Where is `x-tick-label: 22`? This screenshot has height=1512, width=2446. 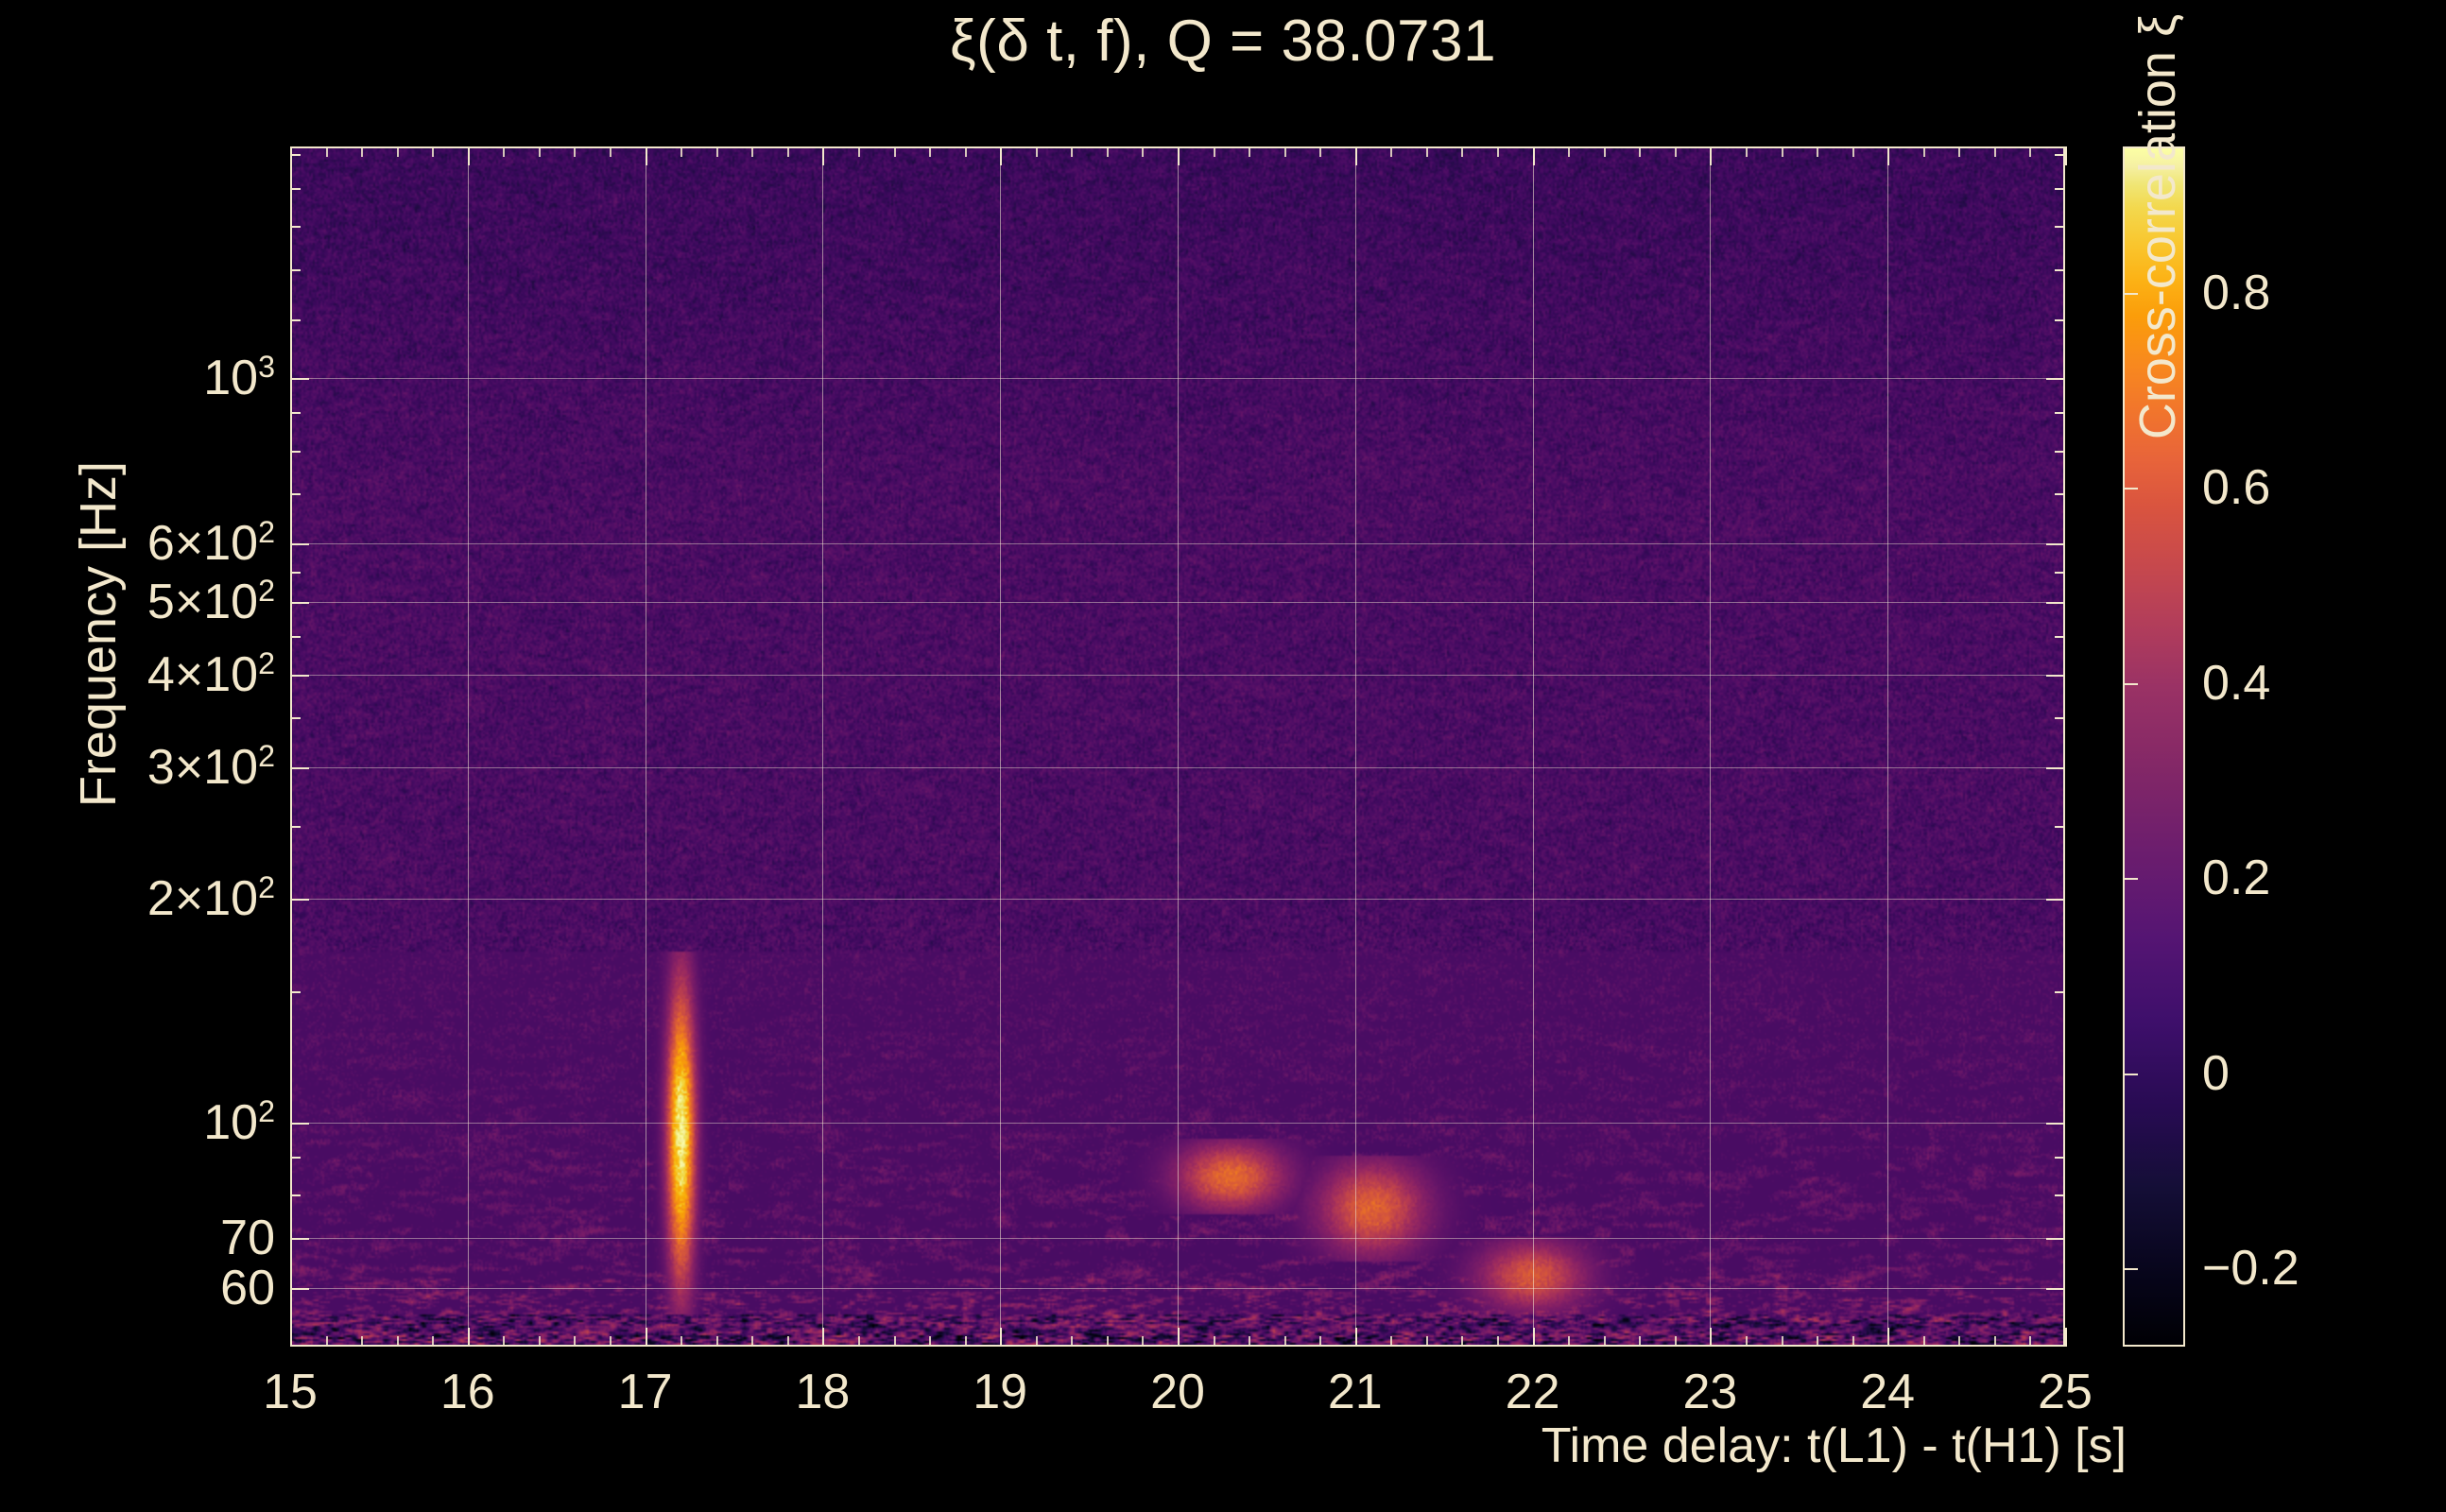
x-tick-label: 22 is located at coordinates (1532, 1392).